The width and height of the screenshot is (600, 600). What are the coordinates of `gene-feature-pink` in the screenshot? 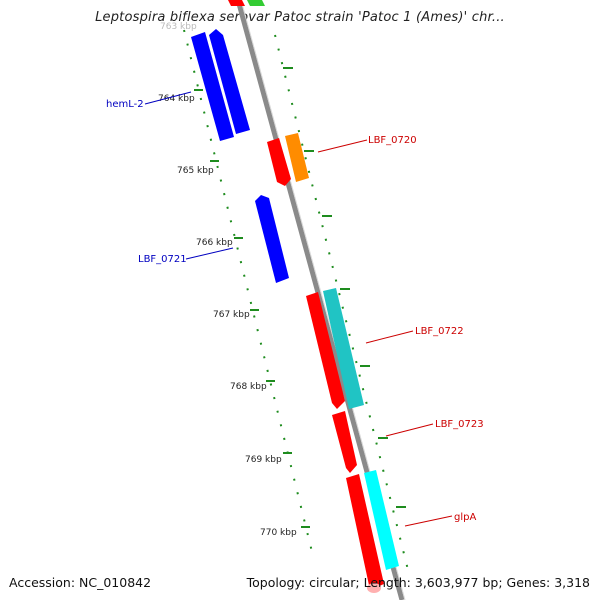 It's located at (374, 588).